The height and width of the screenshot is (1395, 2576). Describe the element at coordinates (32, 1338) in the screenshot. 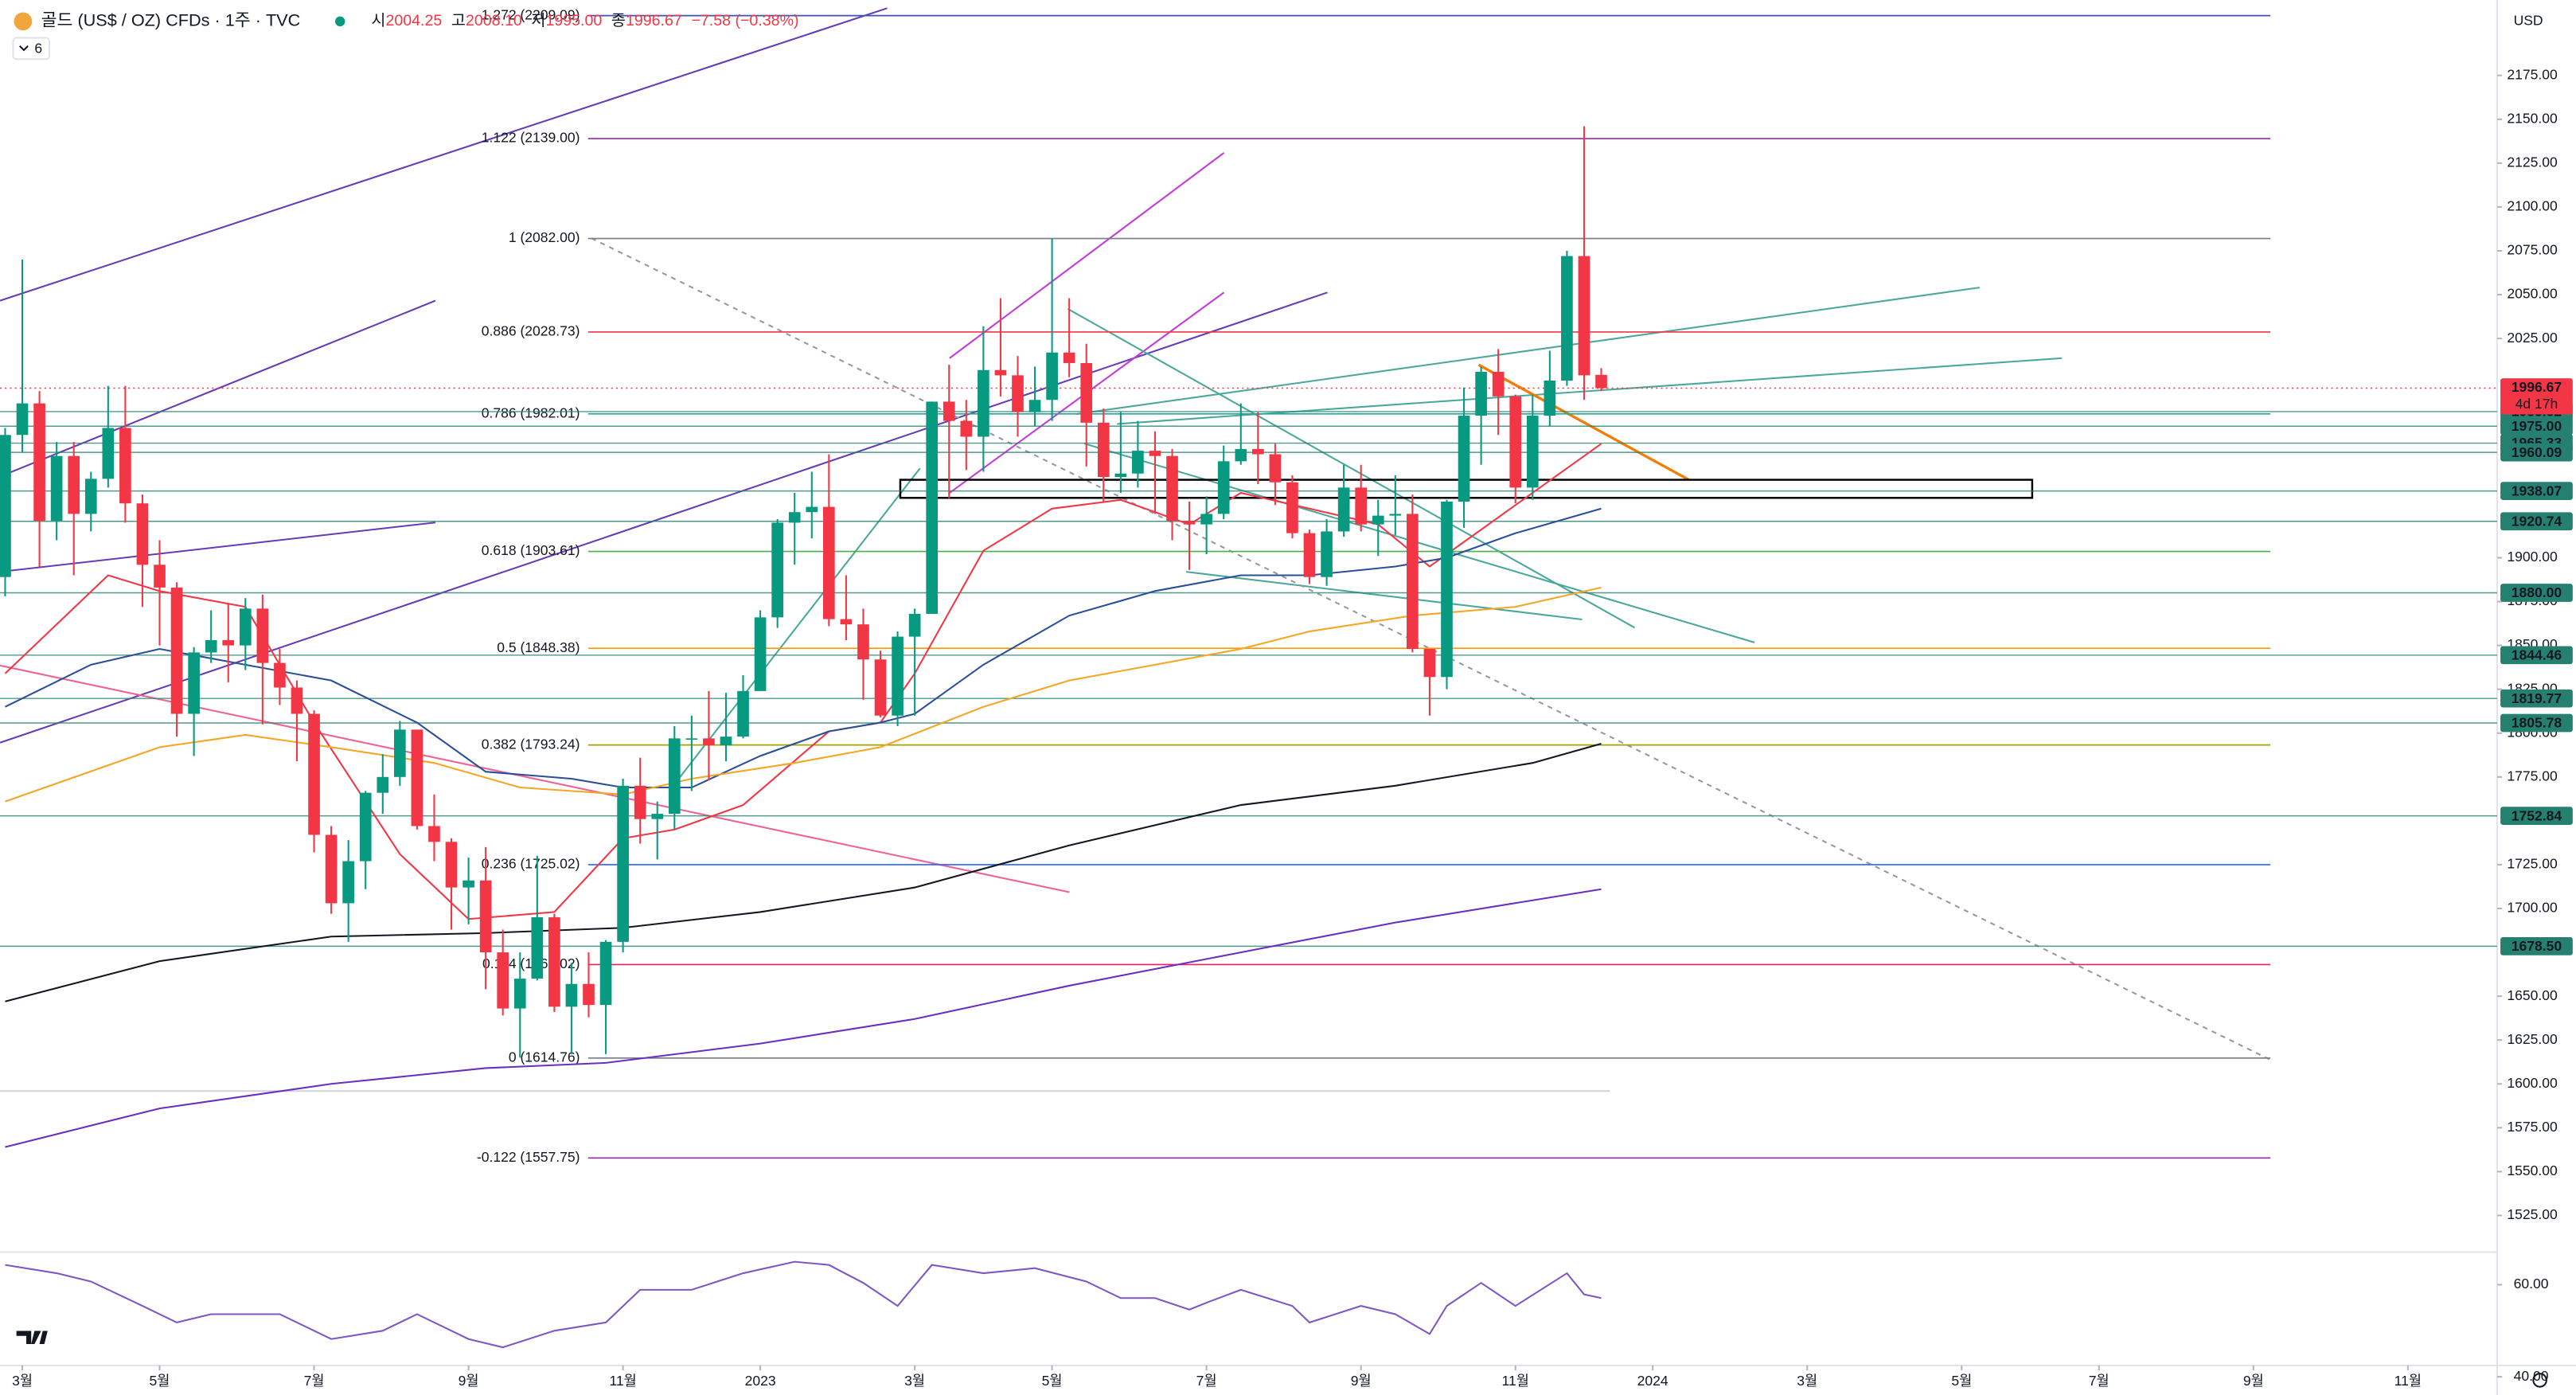

I see `logo` at that location.